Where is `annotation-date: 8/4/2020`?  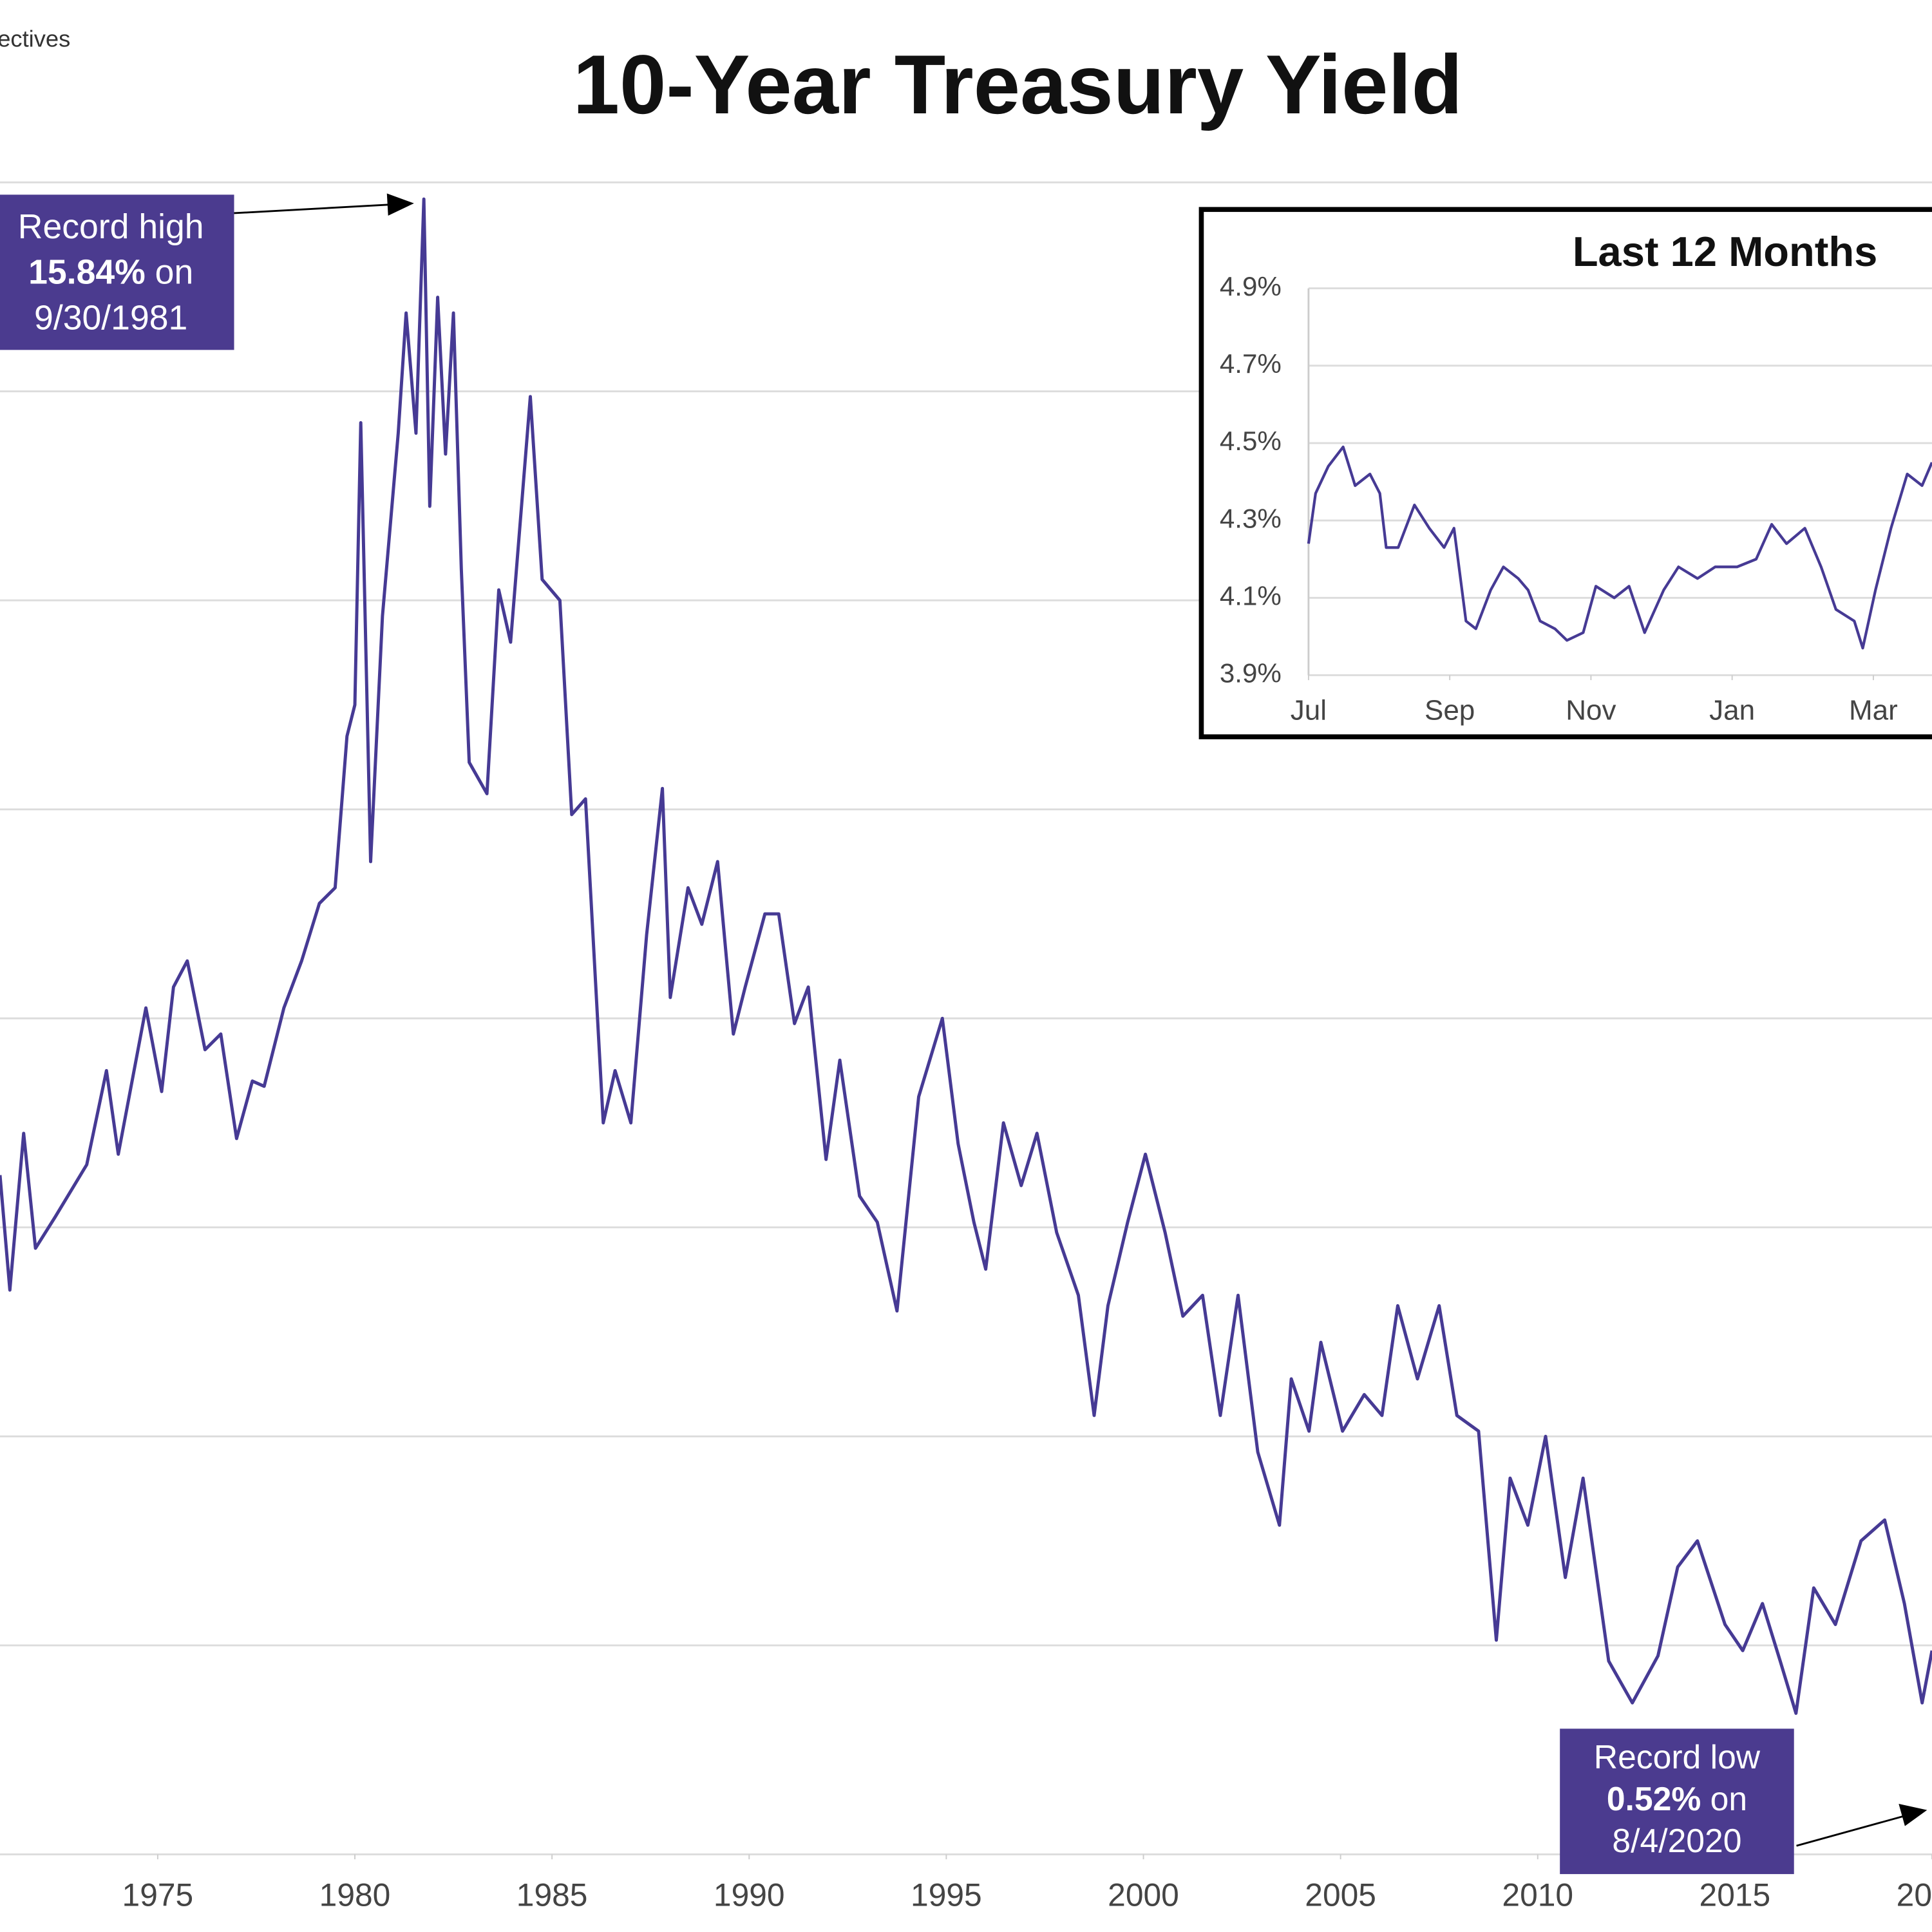 annotation-date: 8/4/2020 is located at coordinates (1676, 1841).